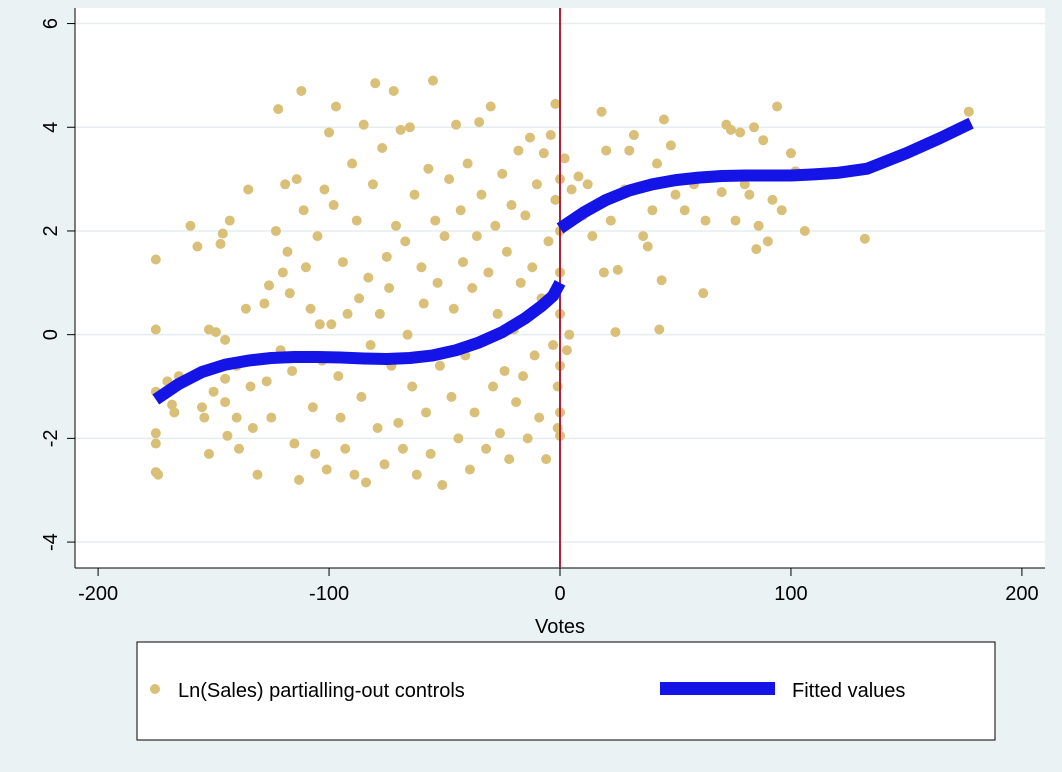 This screenshot has width=1062, height=772. I want to click on legend-label-fitted: Fitted values, so click(848, 691).